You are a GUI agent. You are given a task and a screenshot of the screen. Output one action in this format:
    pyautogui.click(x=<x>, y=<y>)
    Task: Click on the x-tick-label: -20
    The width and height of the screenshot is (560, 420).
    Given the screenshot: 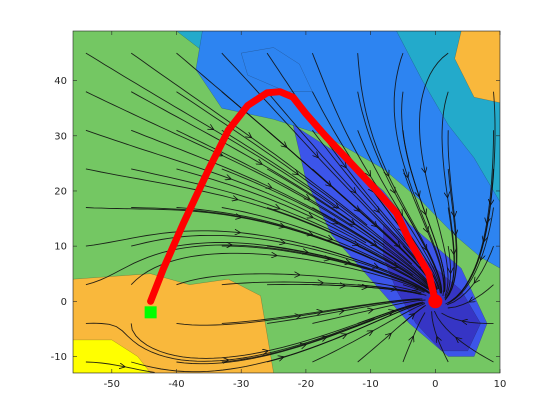 What is the action you would take?
    pyautogui.click(x=306, y=384)
    